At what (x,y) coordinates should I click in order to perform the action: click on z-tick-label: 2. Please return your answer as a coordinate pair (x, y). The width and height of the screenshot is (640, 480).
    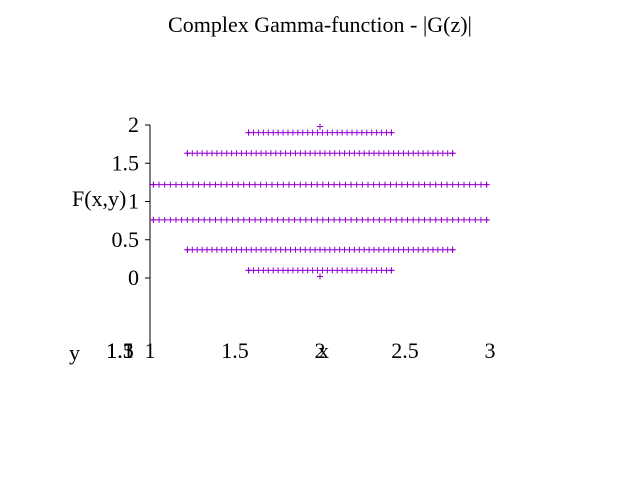
    Looking at the image, I should click on (133, 124).